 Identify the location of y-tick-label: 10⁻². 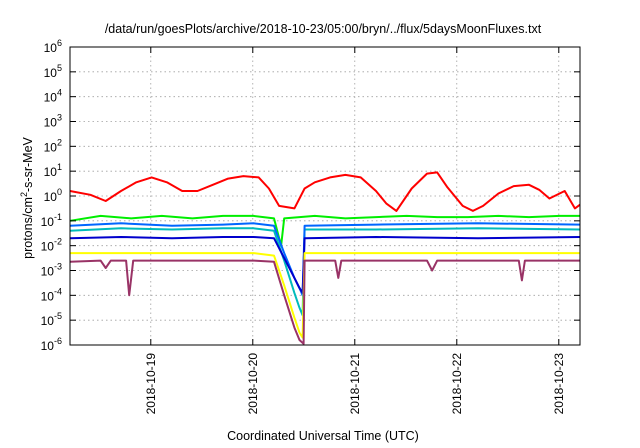
(51, 245).